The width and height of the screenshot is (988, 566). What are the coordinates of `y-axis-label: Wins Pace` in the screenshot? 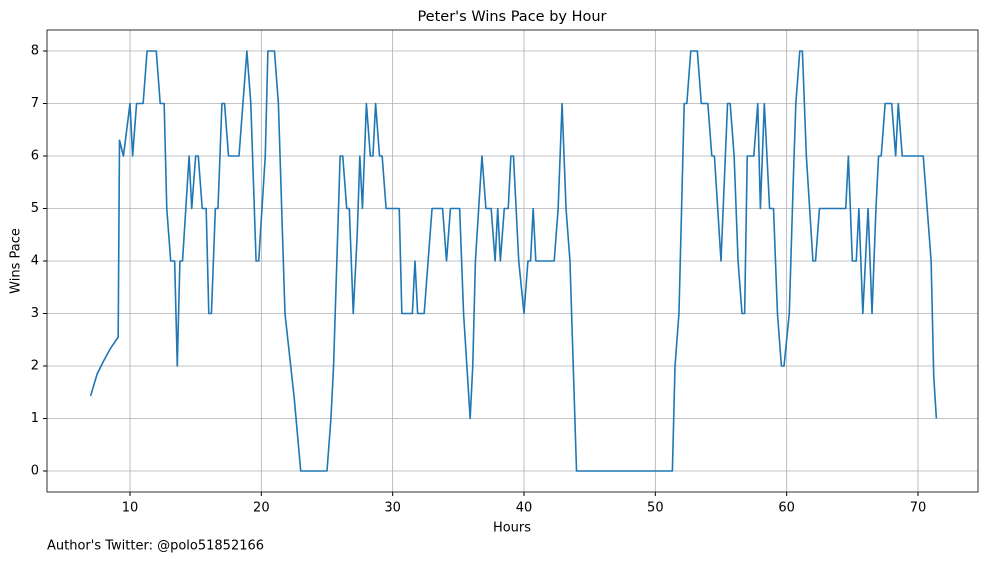 It's located at (16, 261).